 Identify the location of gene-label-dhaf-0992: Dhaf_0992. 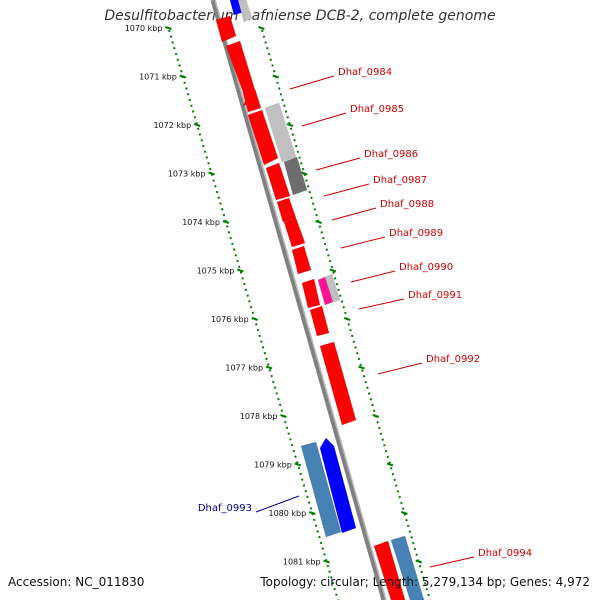
(453, 359).